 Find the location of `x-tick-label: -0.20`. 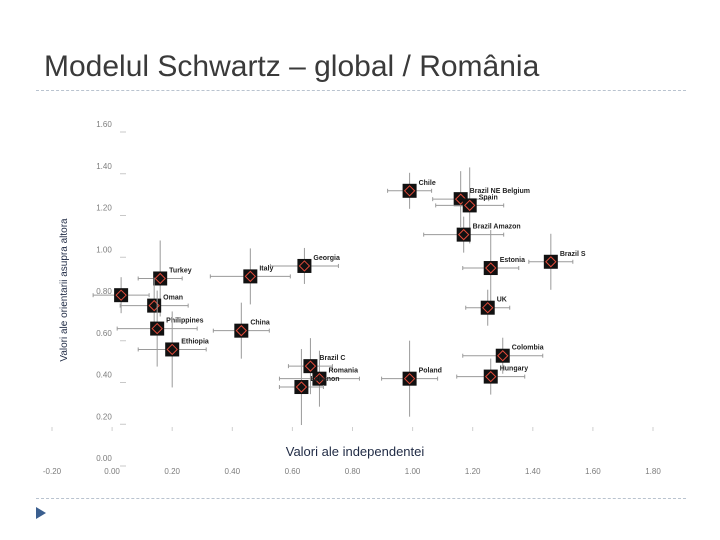

x-tick-label: -0.20 is located at coordinates (52, 471).